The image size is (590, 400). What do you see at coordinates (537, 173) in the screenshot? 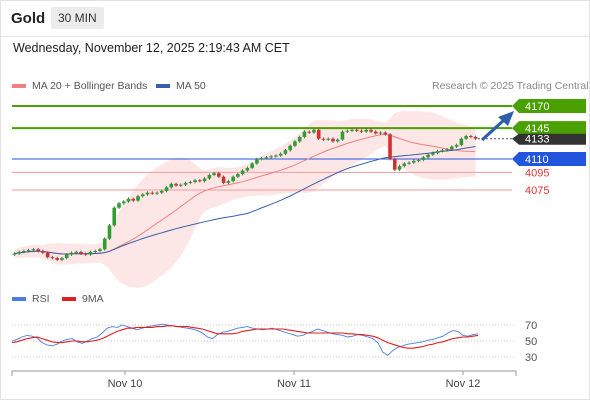
I see `level-label-4095: 4095` at bounding box center [537, 173].